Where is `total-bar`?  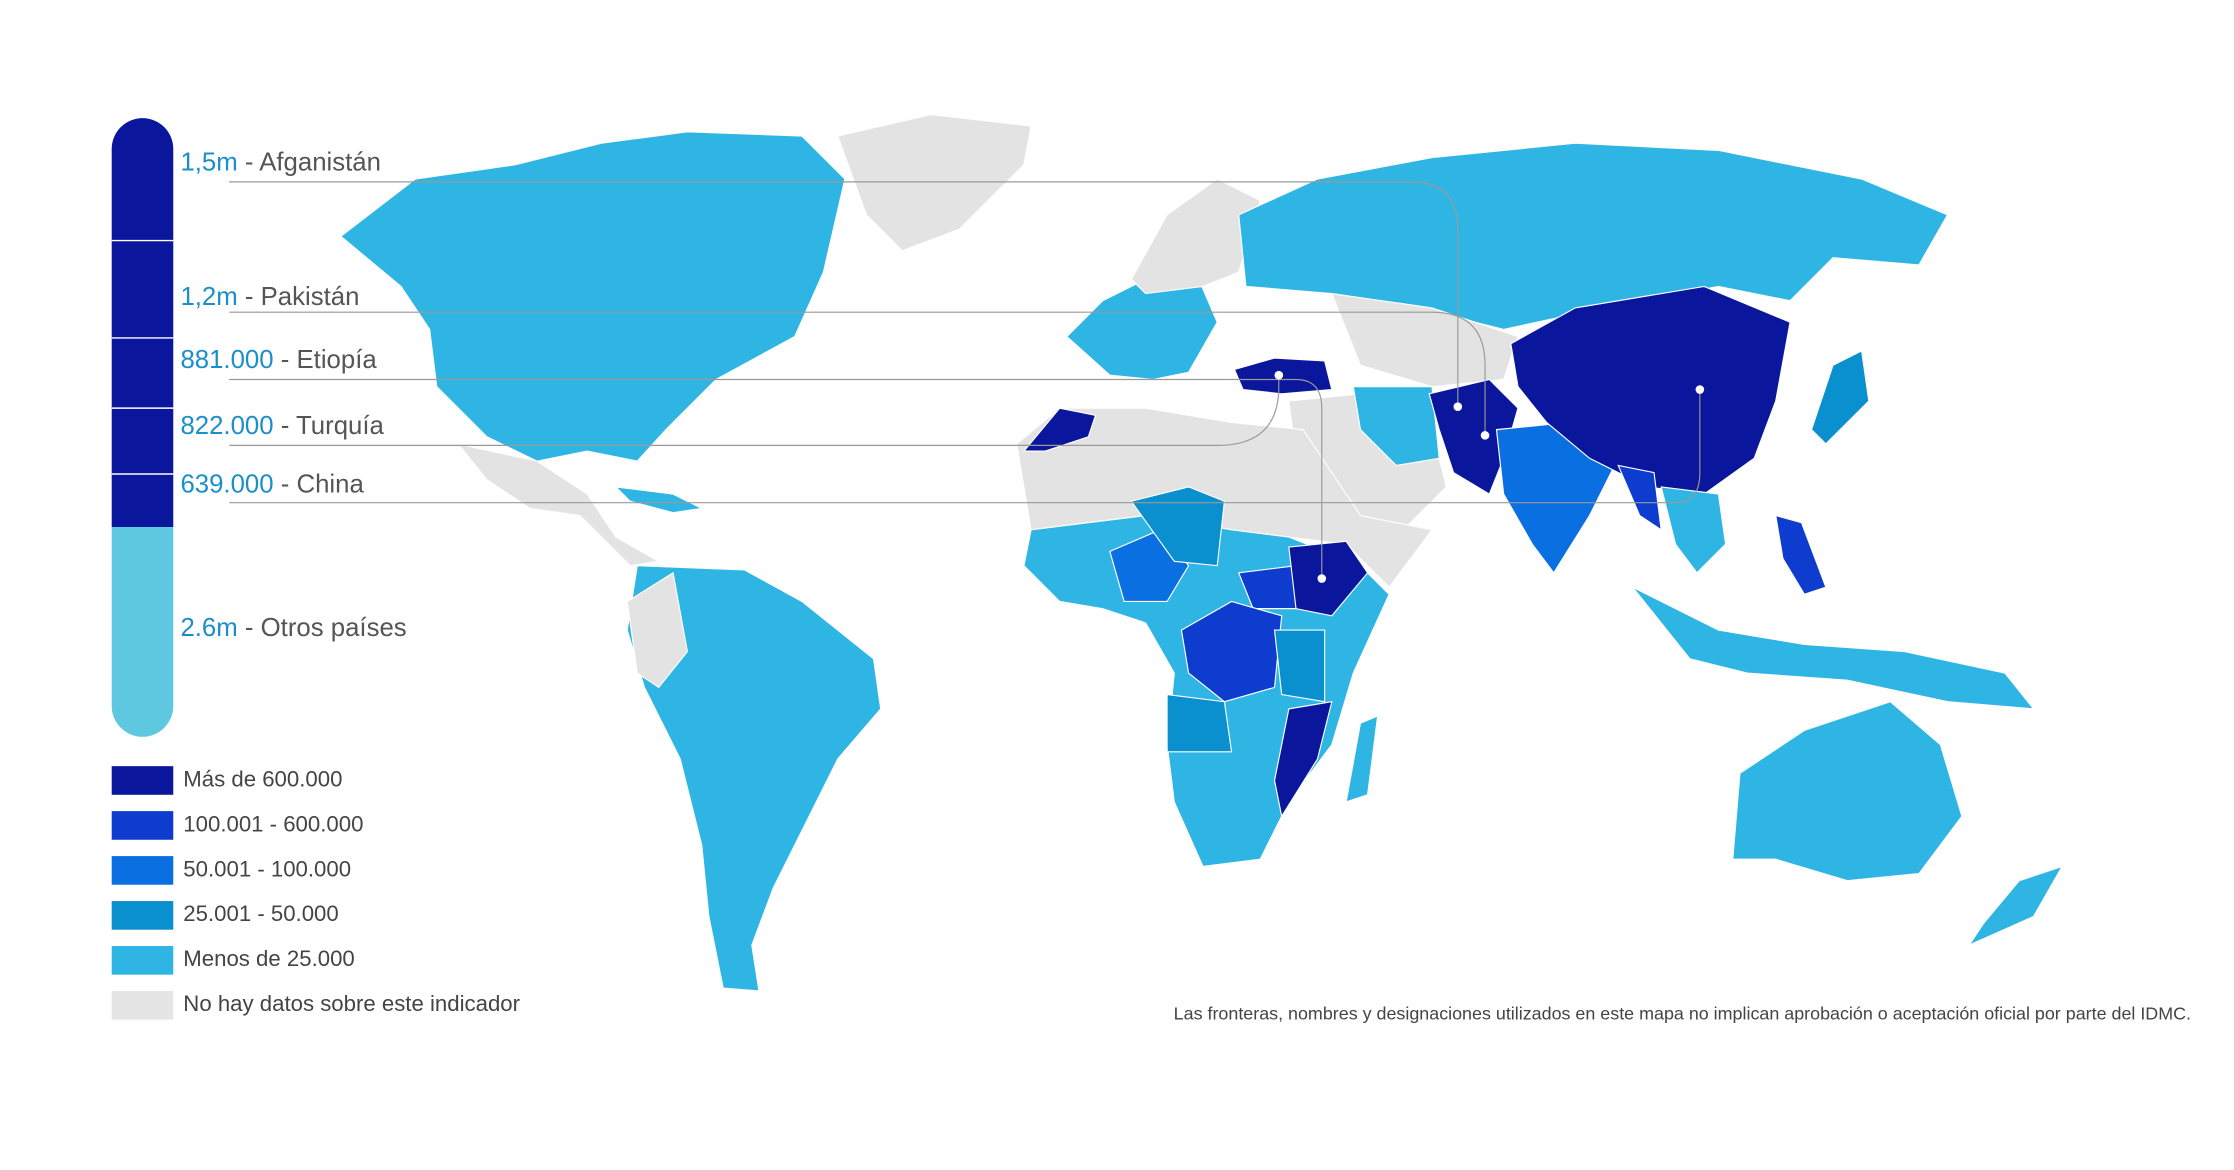
total-bar is located at coordinates (142, 427).